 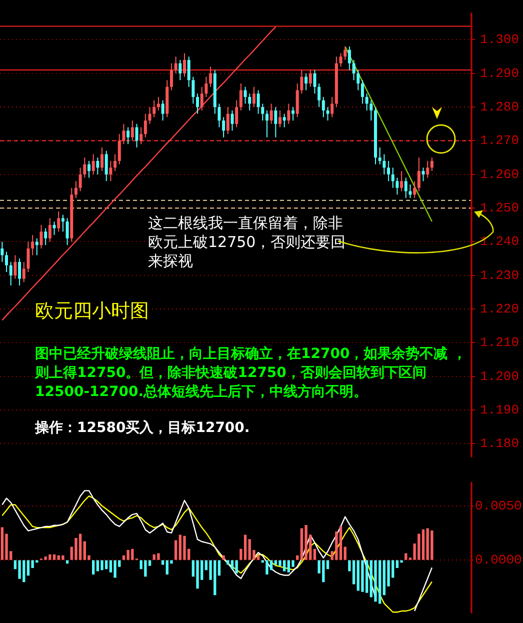 I want to click on y-tick-label: 1.290, so click(x=500, y=73).